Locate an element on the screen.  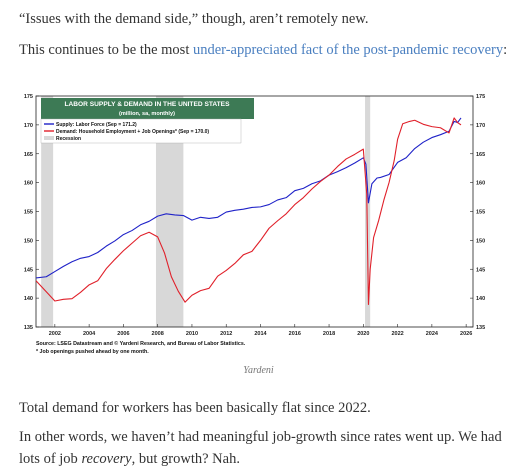
x-tick-label-2008: 2008 is located at coordinates (158, 334).